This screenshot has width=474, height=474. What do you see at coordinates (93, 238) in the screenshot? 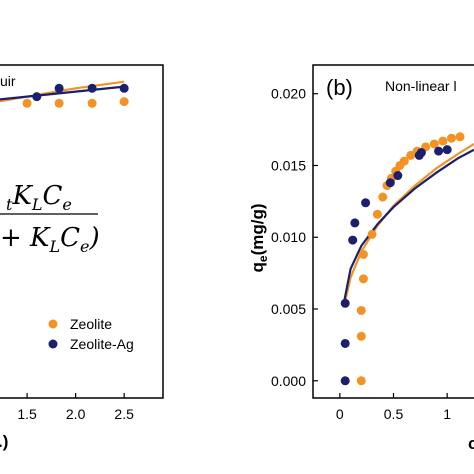
I see `panel-a-formula-close: )` at bounding box center [93, 238].